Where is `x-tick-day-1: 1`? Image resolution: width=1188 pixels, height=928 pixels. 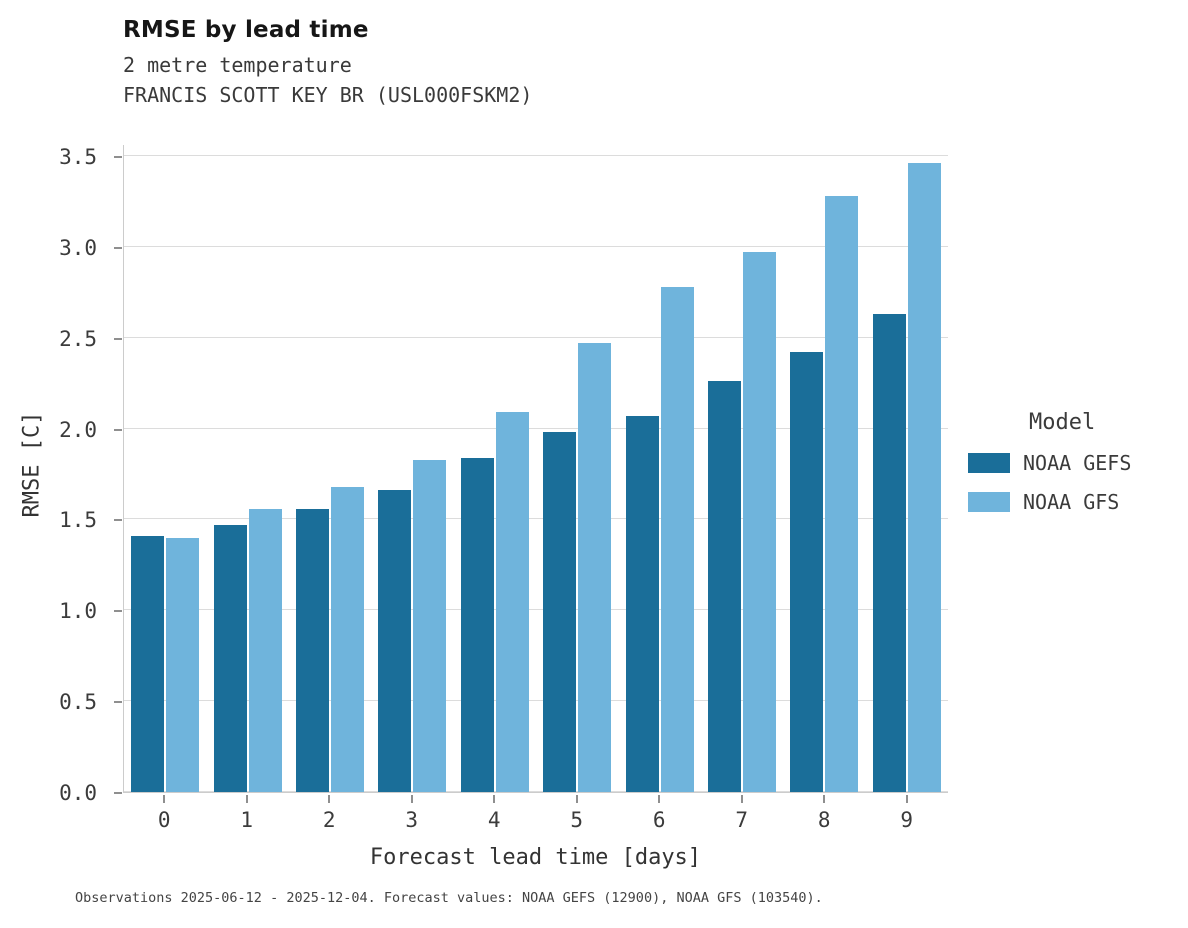
x-tick-day-1: 1 is located at coordinates (247, 813).